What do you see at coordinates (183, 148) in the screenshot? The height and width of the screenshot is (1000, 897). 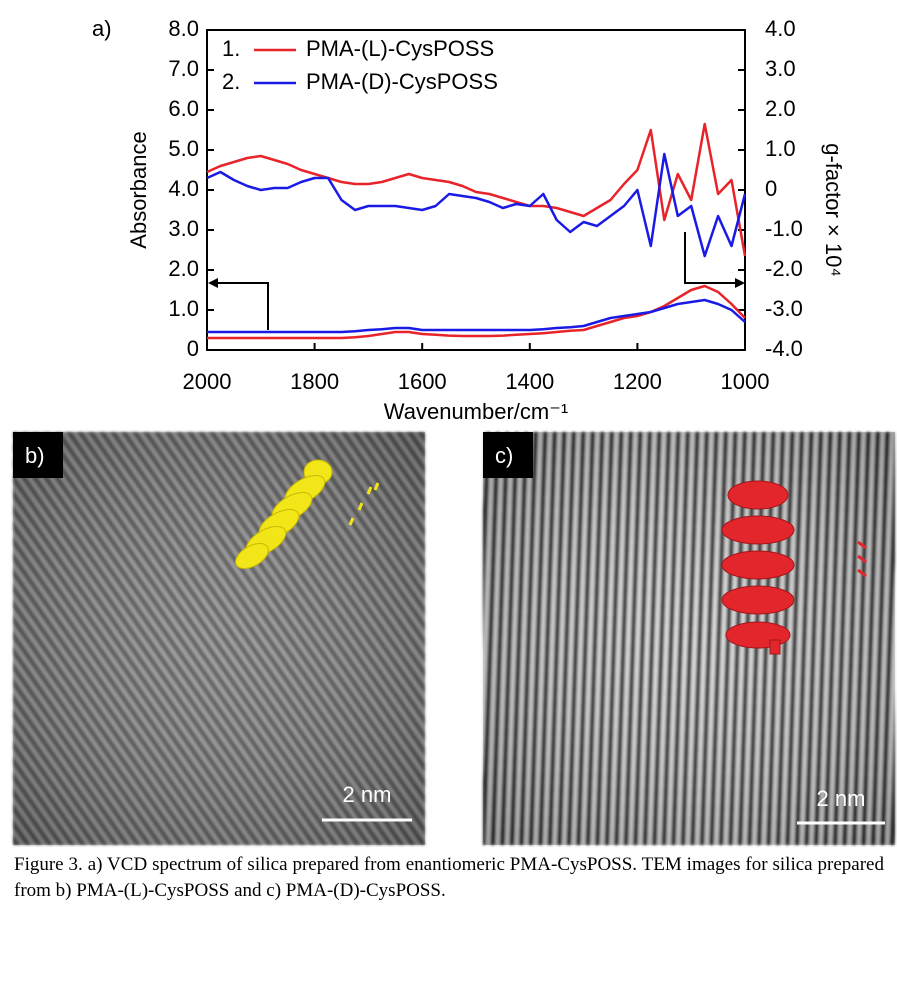 I see `y-tick-label: 5.0` at bounding box center [183, 148].